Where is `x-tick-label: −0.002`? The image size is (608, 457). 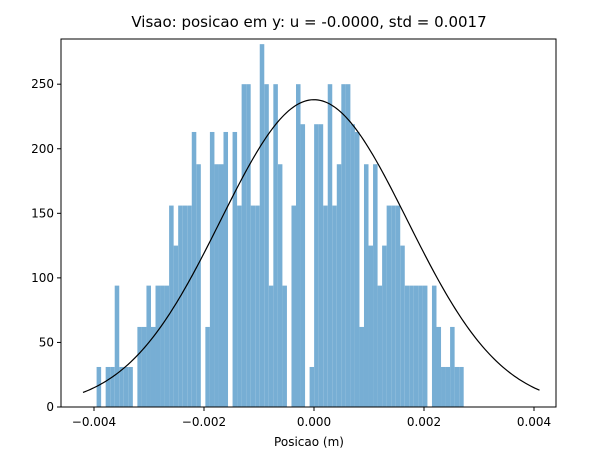
x-tick-label: −0.002 is located at coordinates (204, 422).